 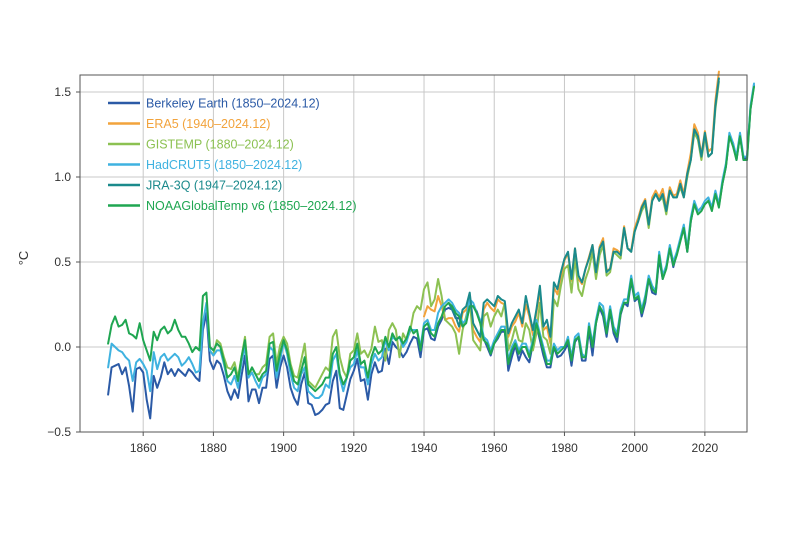 What do you see at coordinates (494, 448) in the screenshot?
I see `x-tick-label: 1960` at bounding box center [494, 448].